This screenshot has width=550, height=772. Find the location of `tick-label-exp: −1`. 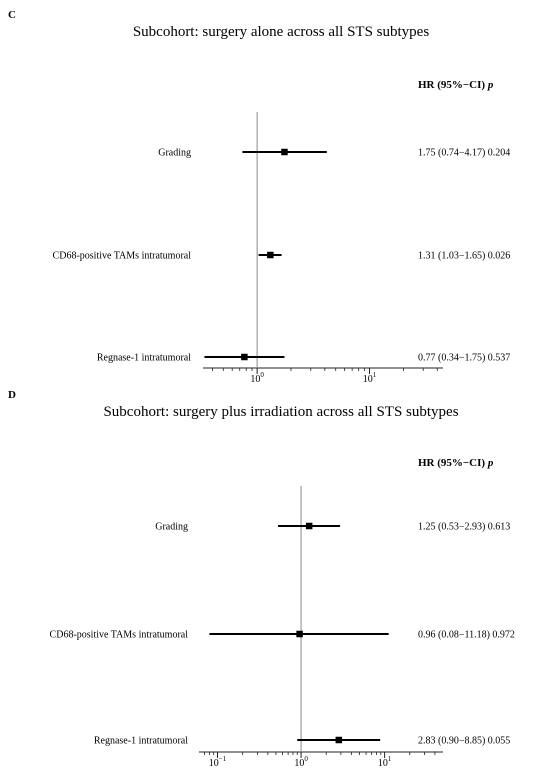

tick-label-exp: −1 is located at coordinates (223, 759).